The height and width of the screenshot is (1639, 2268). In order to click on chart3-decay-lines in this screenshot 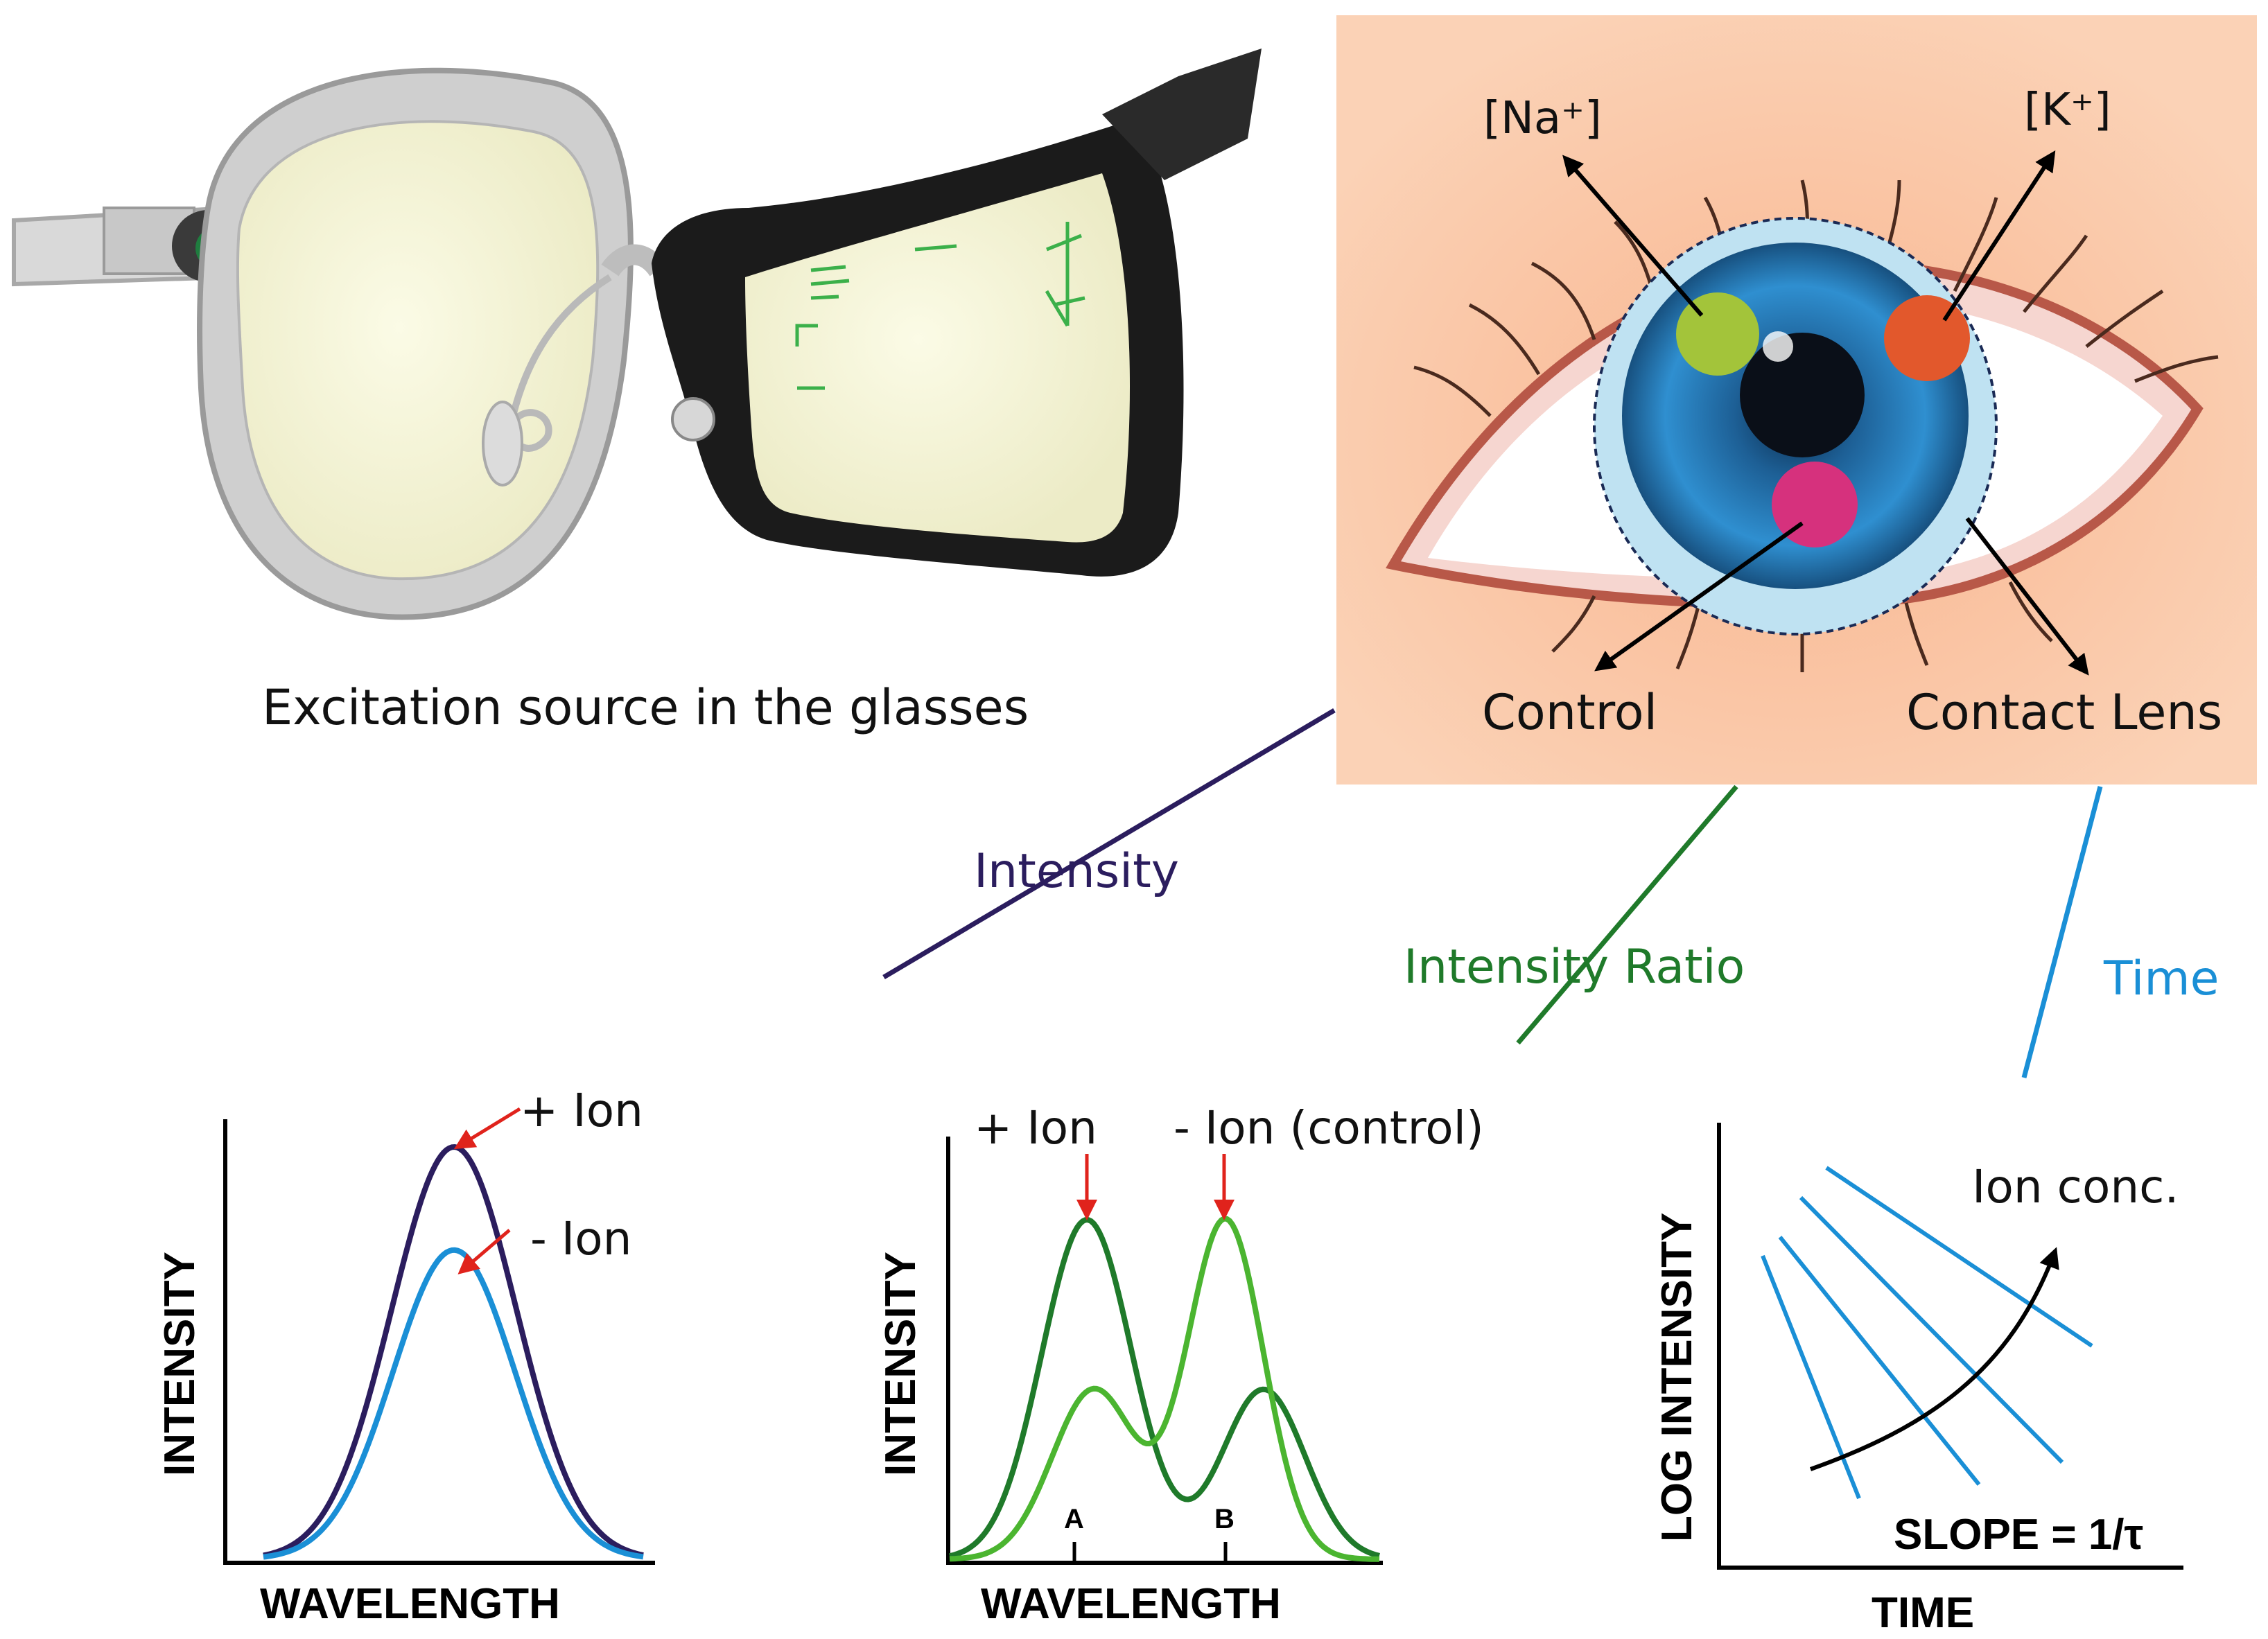, I will do `click(1927, 1333)`.